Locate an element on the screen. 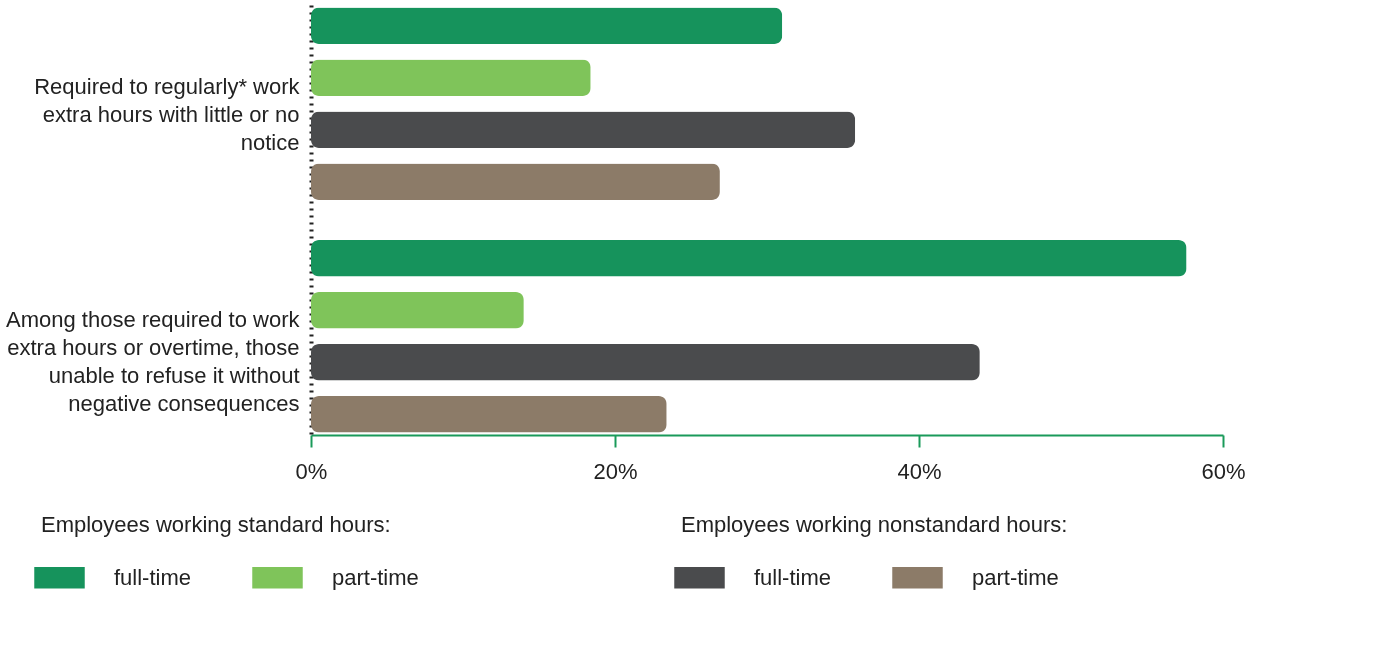 The image size is (1393, 664). x-tick-label: 0% is located at coordinates (311, 471).